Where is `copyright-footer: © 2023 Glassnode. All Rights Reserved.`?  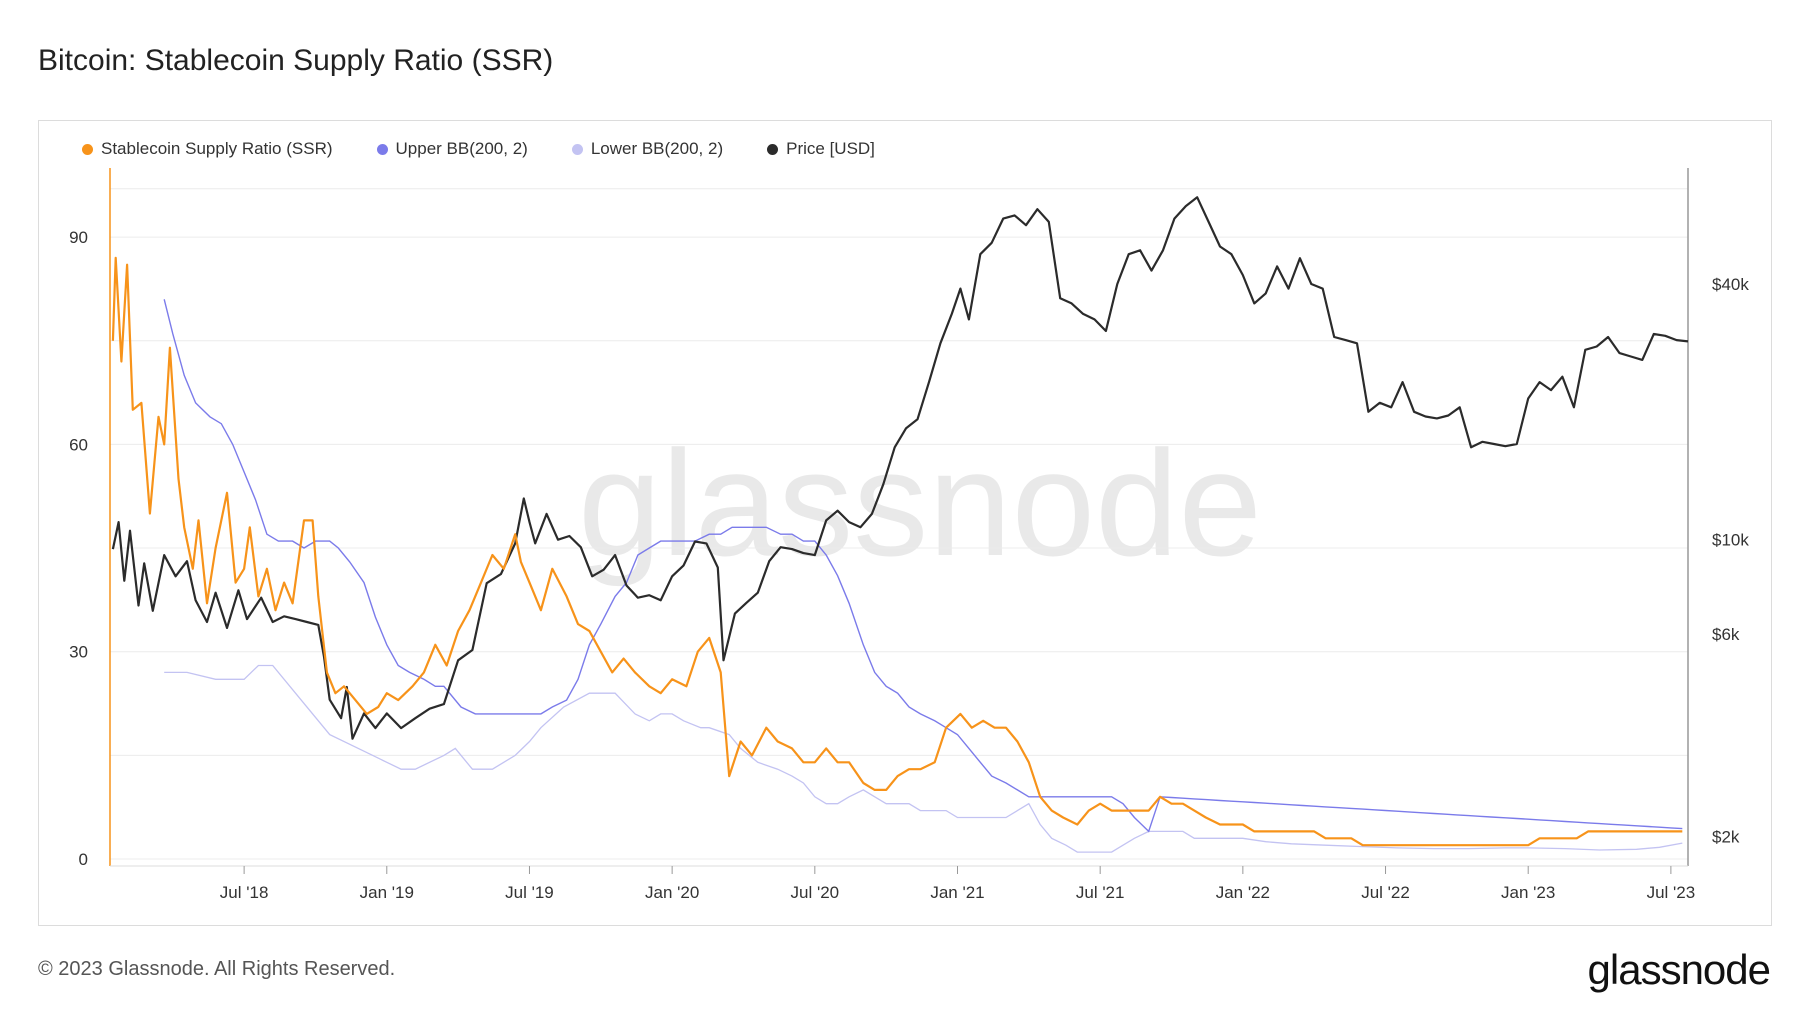 copyright-footer: © 2023 Glassnode. All Rights Reserved. is located at coordinates (217, 969).